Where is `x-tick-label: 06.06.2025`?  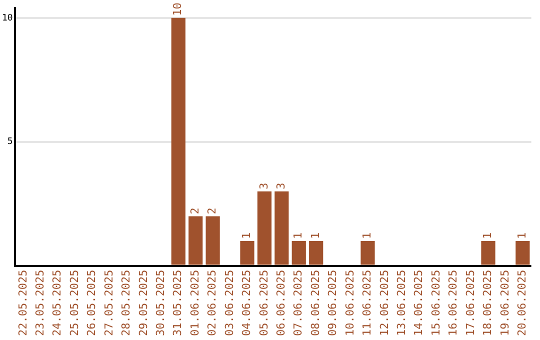 x-tick-label: 06.06.2025 is located at coordinates (281, 303).